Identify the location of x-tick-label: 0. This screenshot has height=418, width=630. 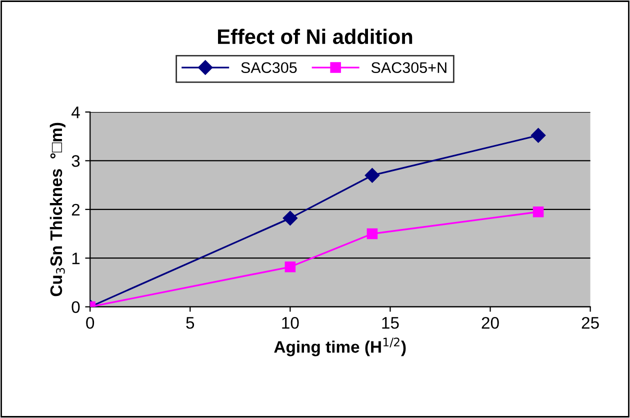
(90, 322).